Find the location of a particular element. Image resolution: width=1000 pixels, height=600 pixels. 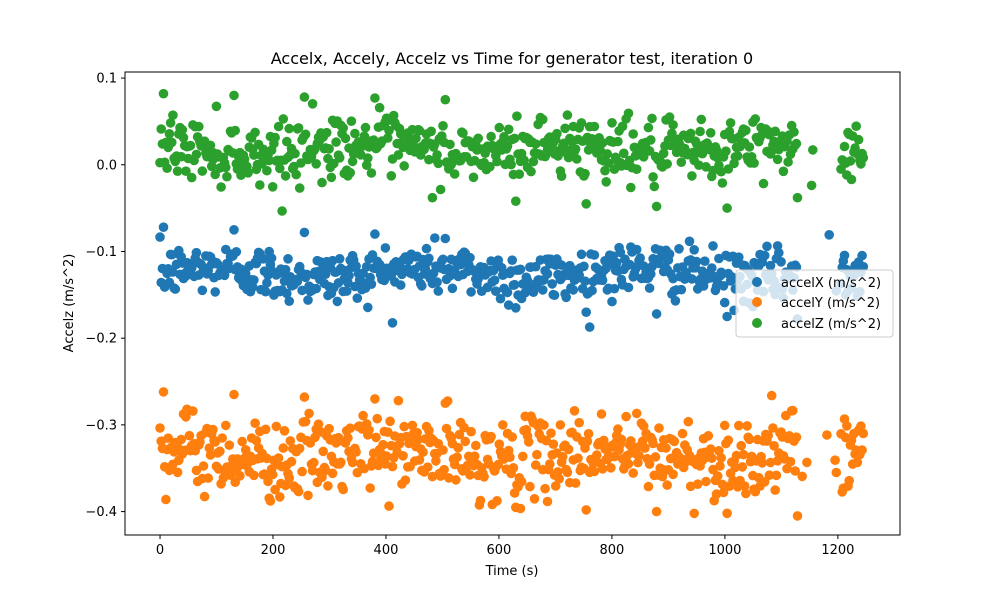

x-tick-label: 400 is located at coordinates (386, 550).